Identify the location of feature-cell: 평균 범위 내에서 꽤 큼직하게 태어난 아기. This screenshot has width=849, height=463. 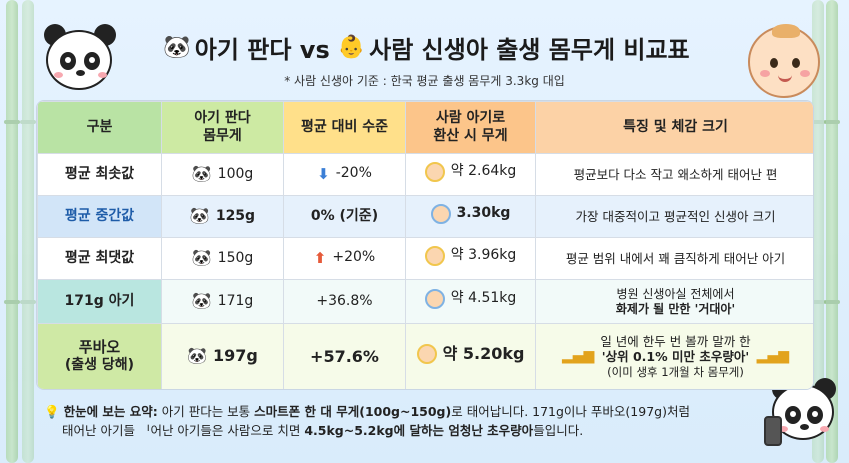
(674, 258).